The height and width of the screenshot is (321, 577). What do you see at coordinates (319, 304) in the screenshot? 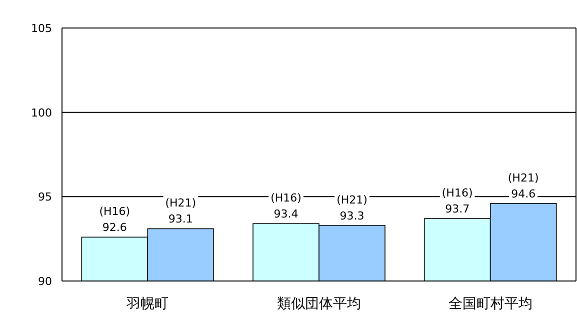
I see `x-tick-label: 類似団体平均` at bounding box center [319, 304].